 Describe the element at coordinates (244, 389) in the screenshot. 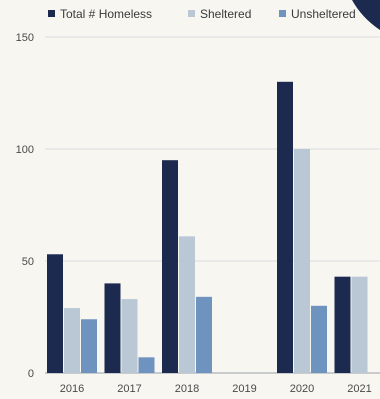

I see `x-tick-label: 2019` at that location.